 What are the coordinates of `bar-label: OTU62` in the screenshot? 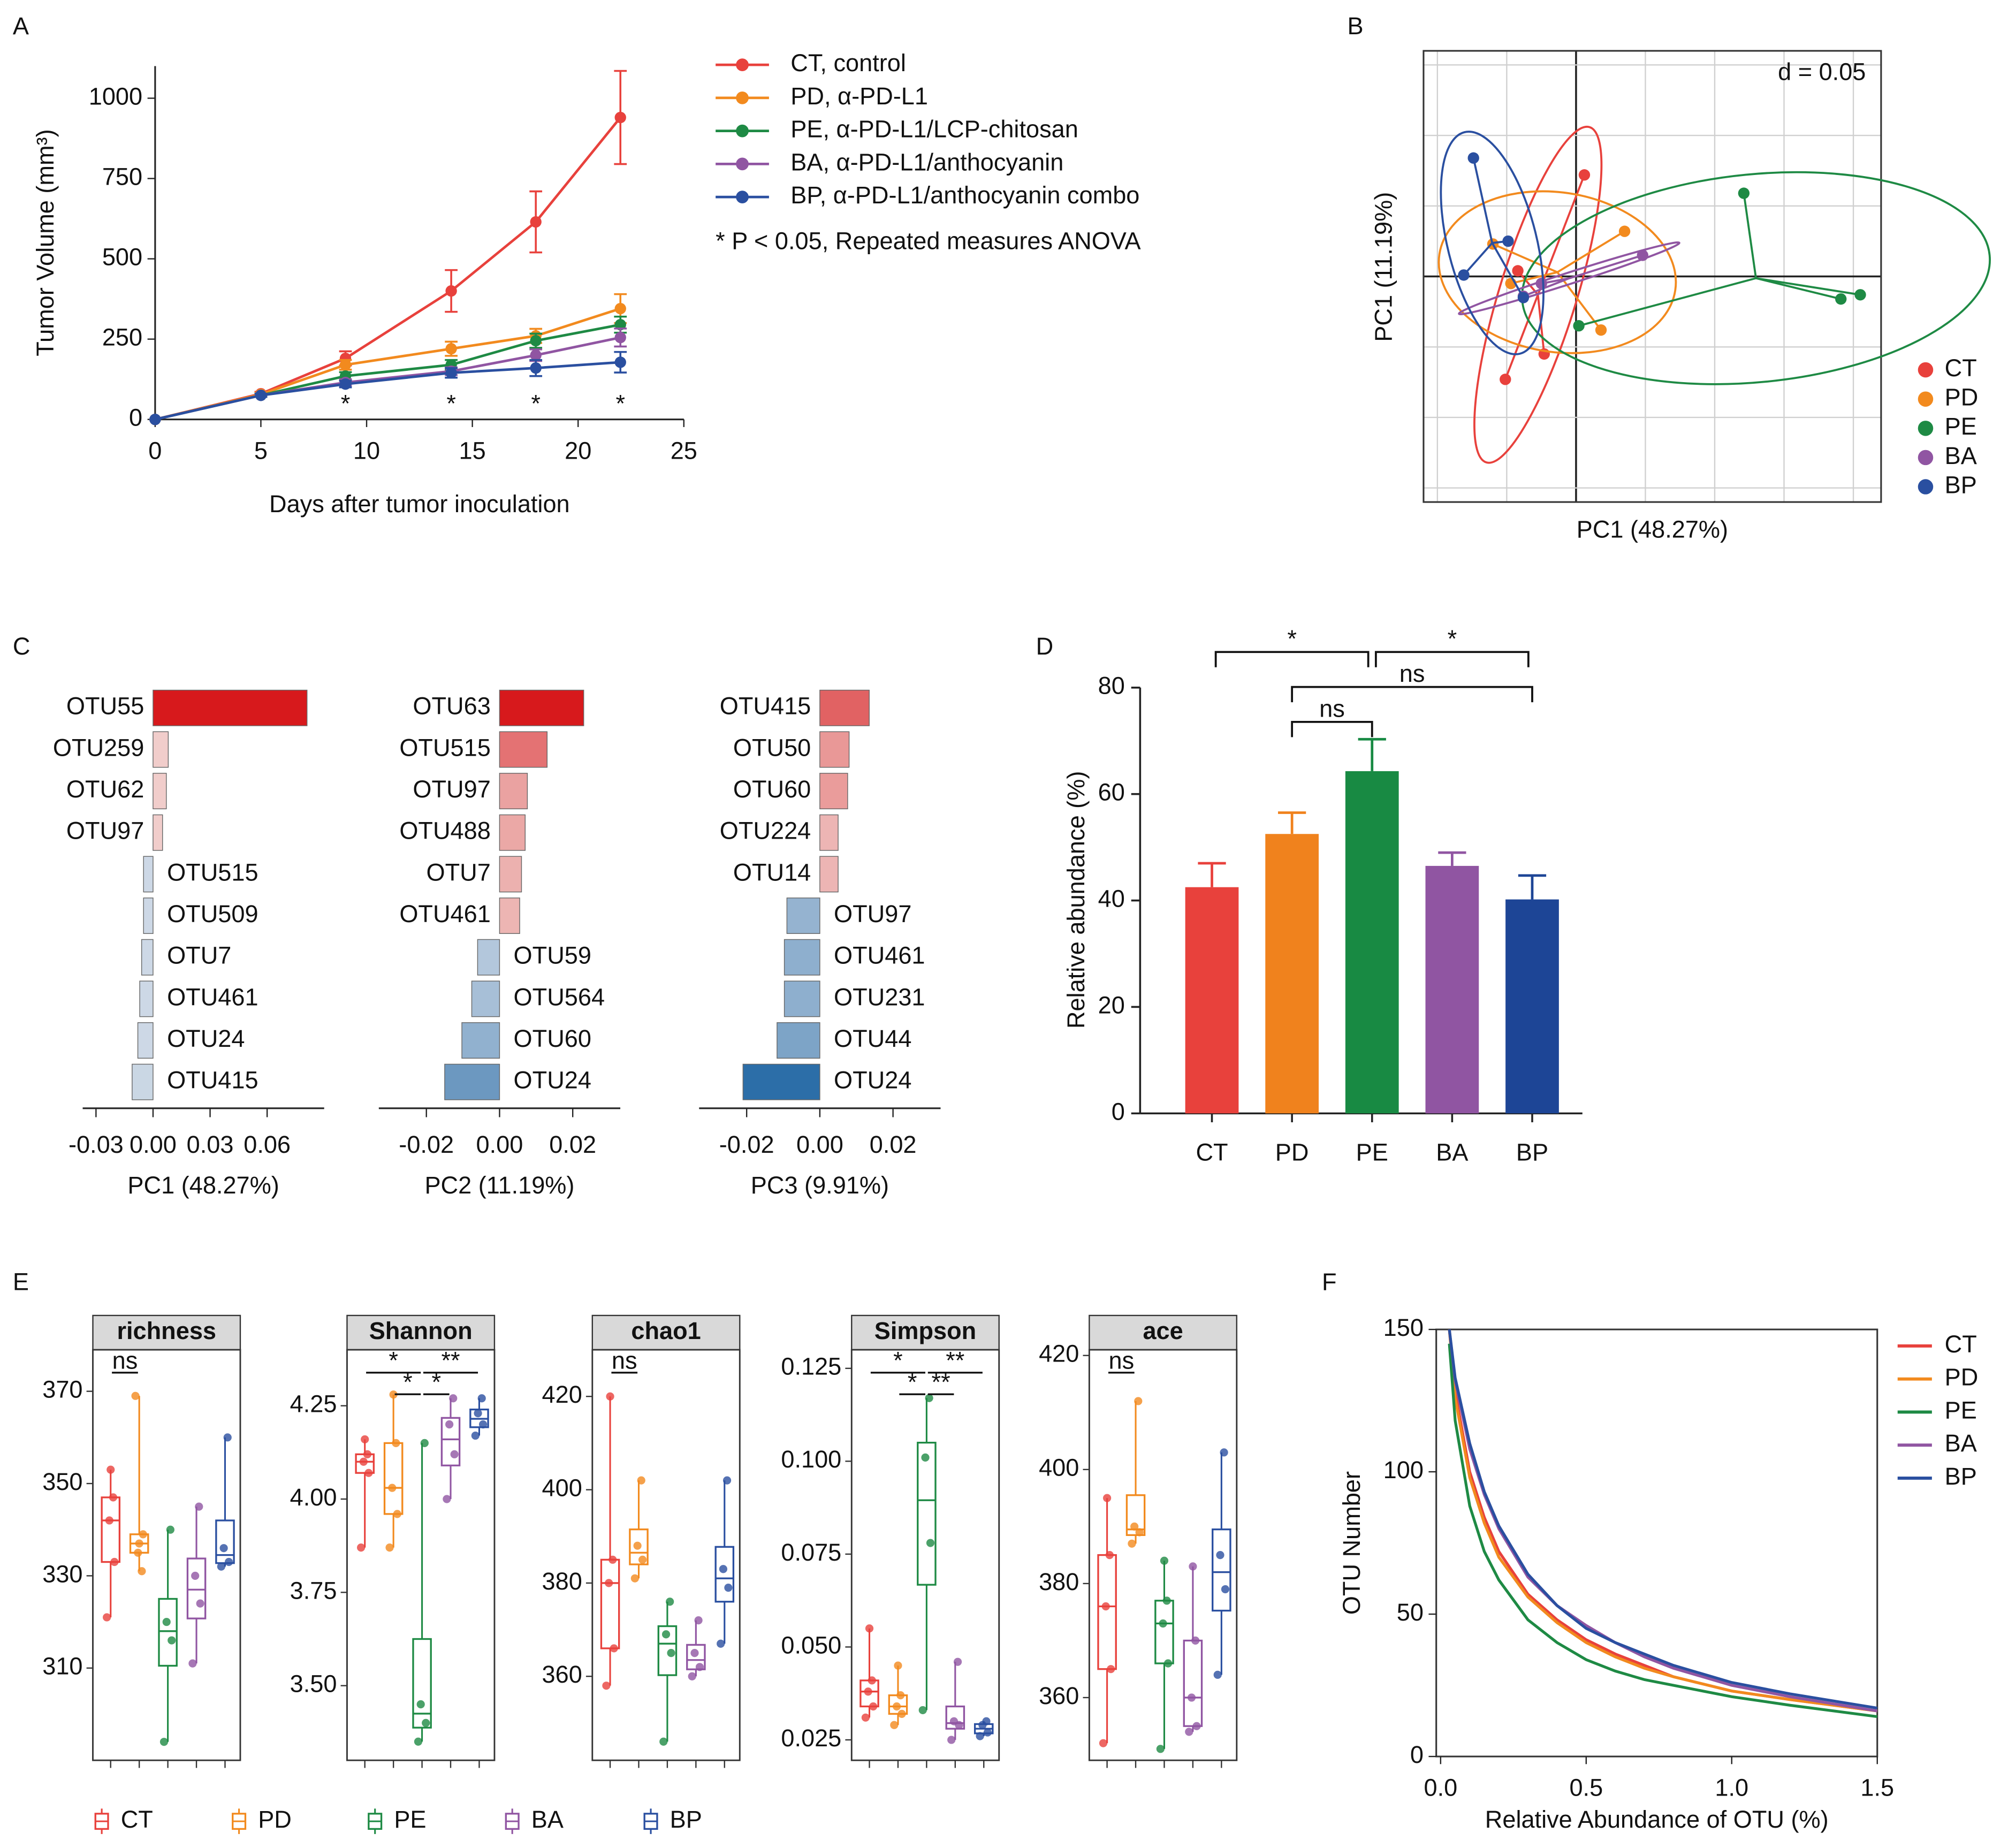 It's located at (105, 789).